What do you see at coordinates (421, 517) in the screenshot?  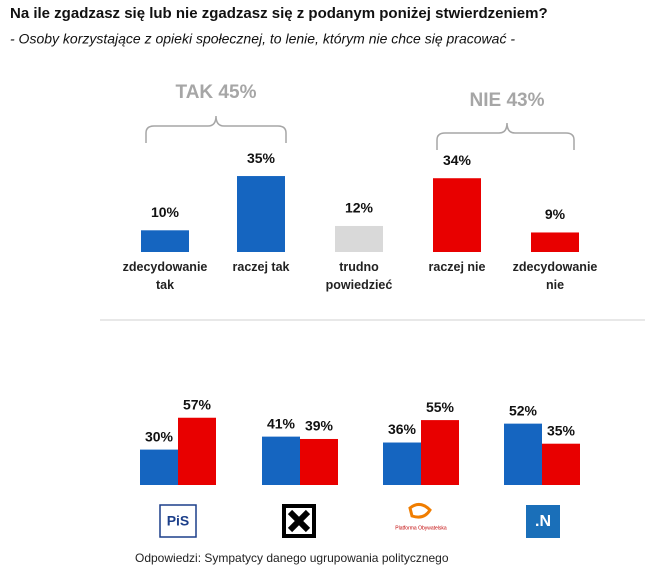 I see `logo-po: Platforma Obywatelska` at bounding box center [421, 517].